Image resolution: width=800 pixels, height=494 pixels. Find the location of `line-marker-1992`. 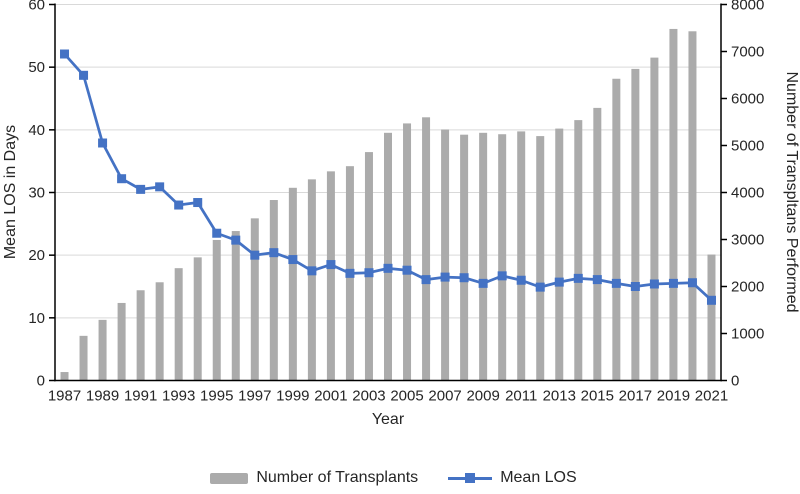

line-marker-1992 is located at coordinates (160, 187).